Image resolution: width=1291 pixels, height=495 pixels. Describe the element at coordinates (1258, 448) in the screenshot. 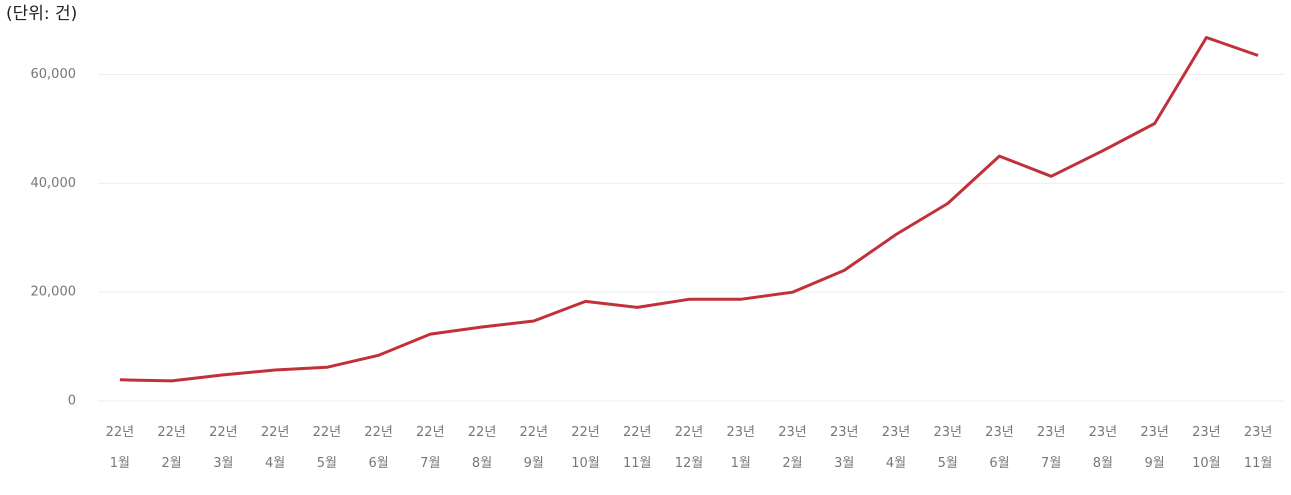

I see `x-tick-label: 23년 11월` at that location.